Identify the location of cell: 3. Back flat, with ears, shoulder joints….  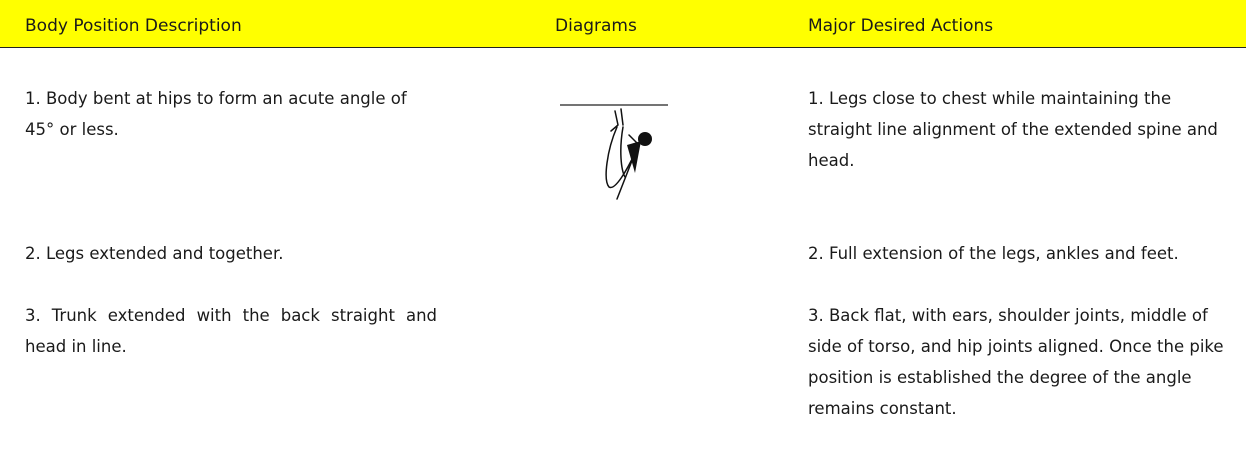
(1016, 362).